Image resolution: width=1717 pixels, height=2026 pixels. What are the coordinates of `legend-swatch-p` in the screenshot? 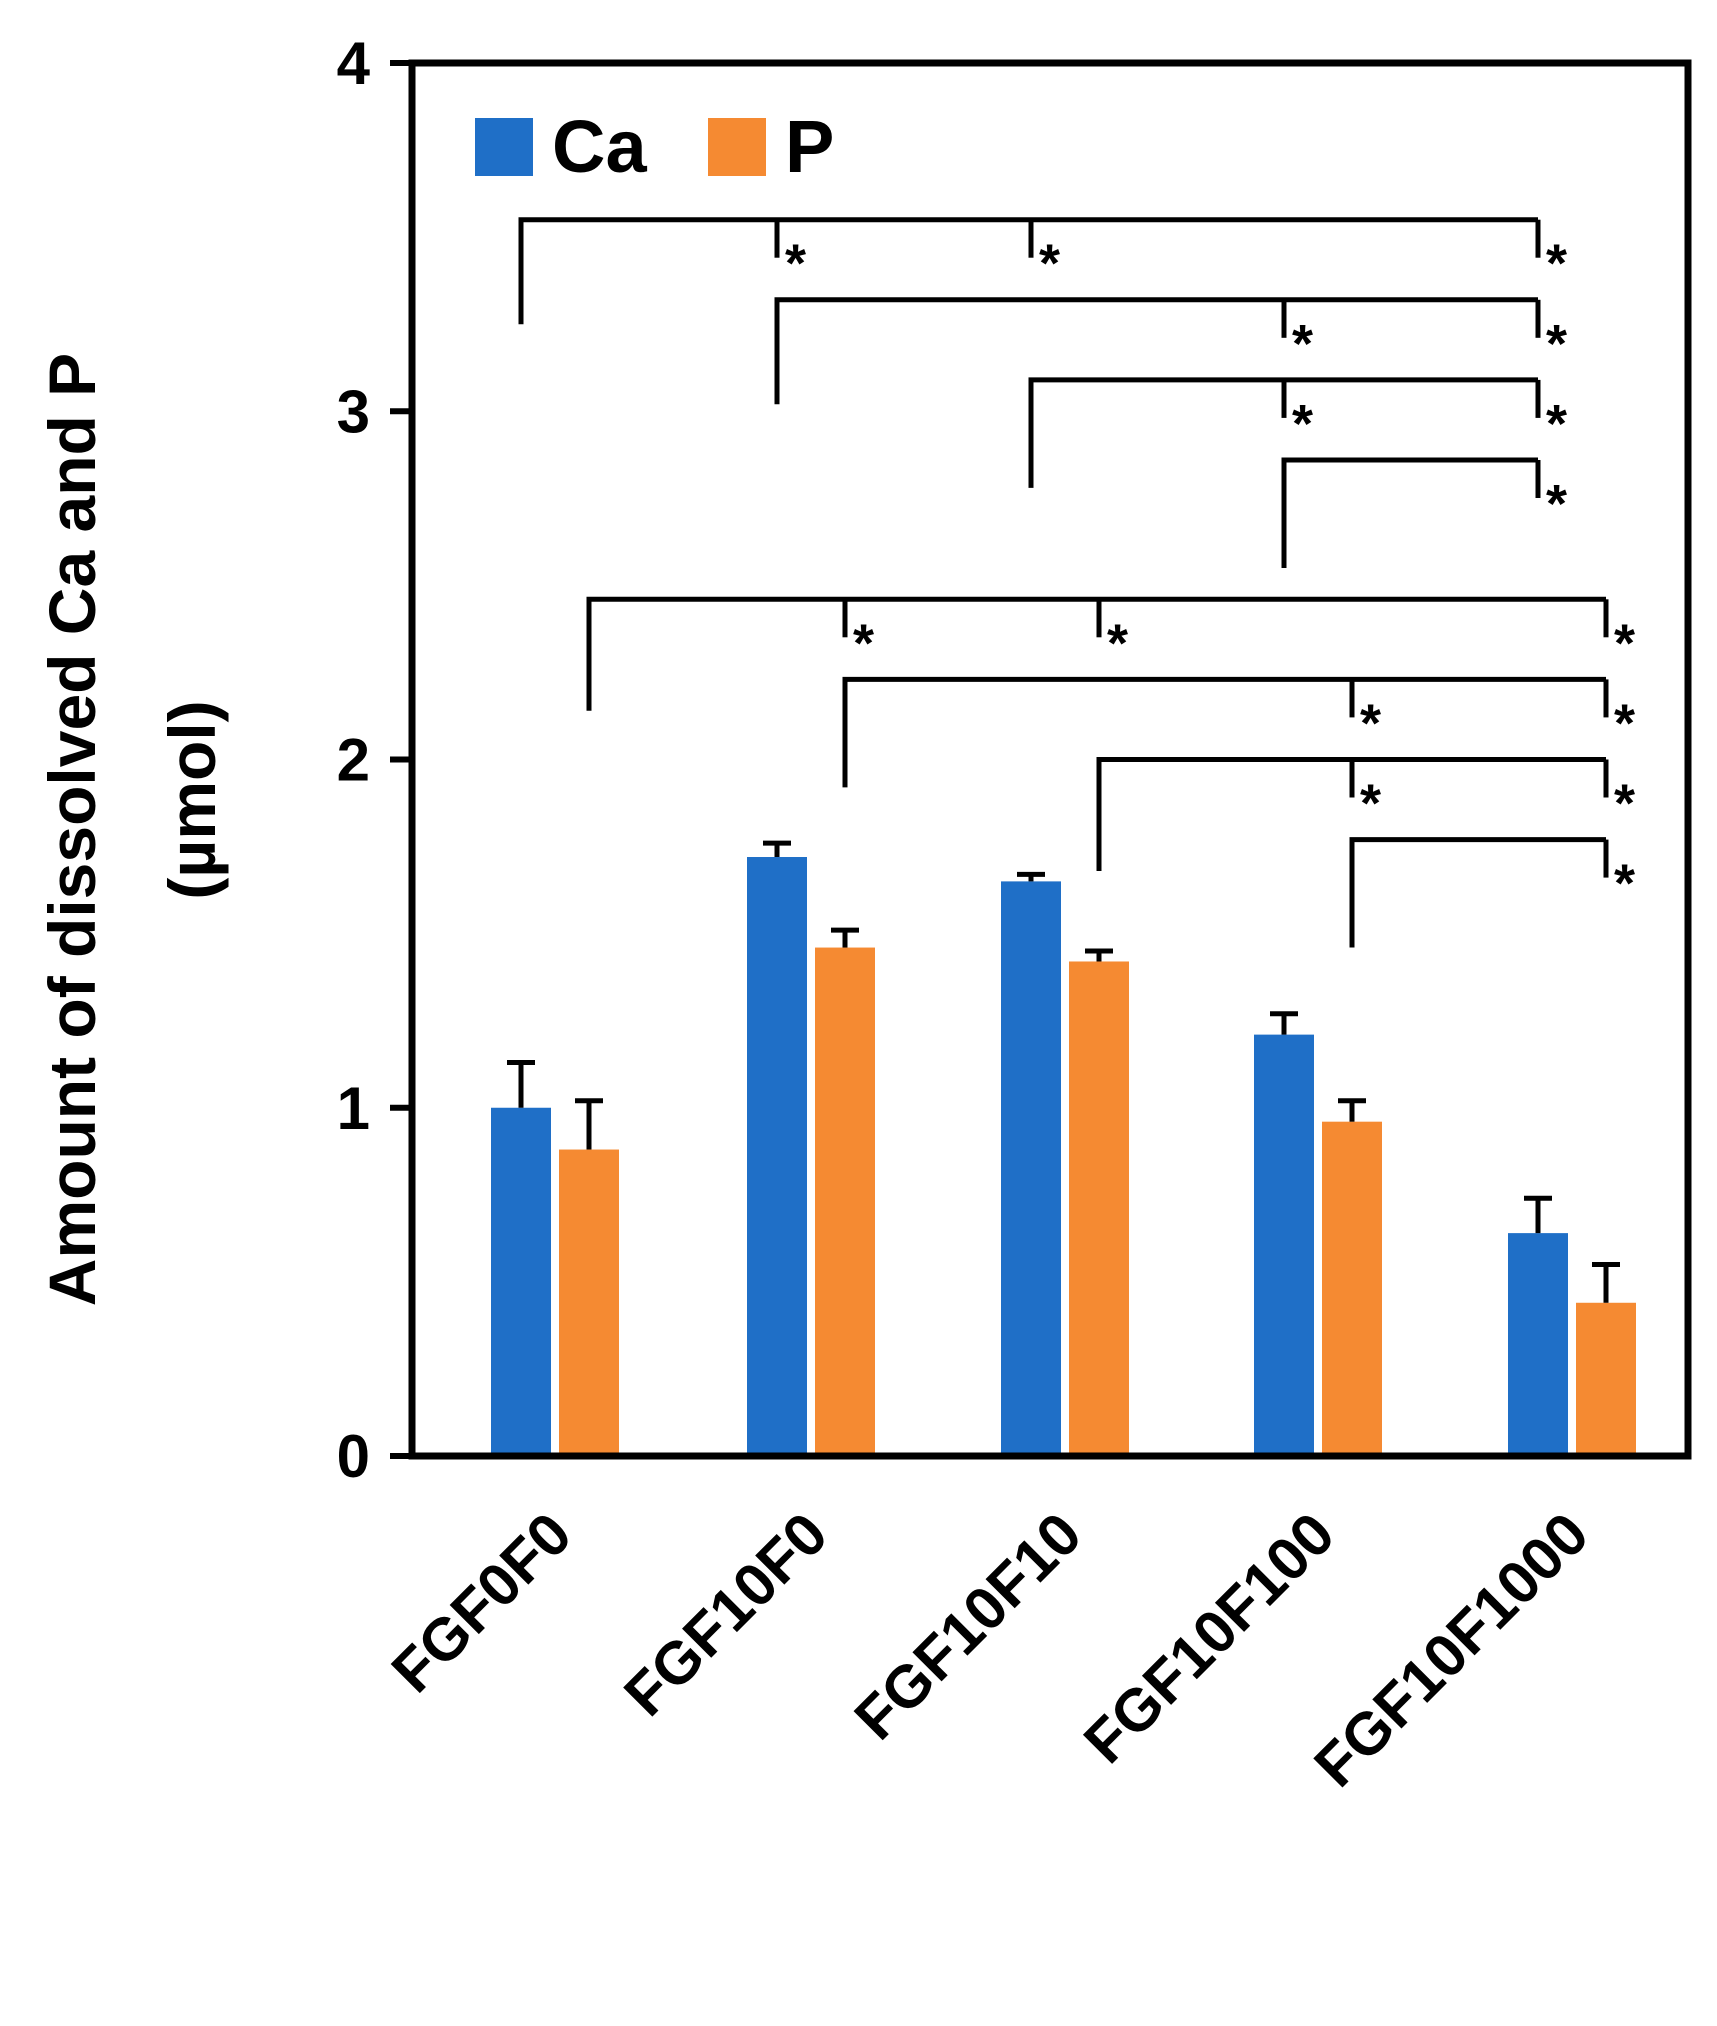 It's located at (737, 147).